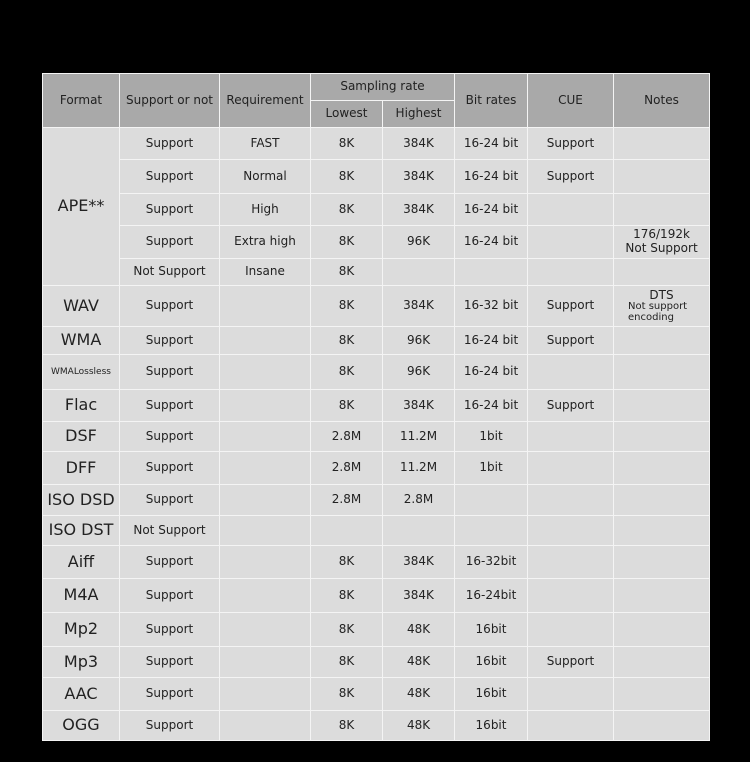 This screenshot has height=762, width=750. Describe the element at coordinates (265, 176) in the screenshot. I see `cell-requirement: Normal` at that location.